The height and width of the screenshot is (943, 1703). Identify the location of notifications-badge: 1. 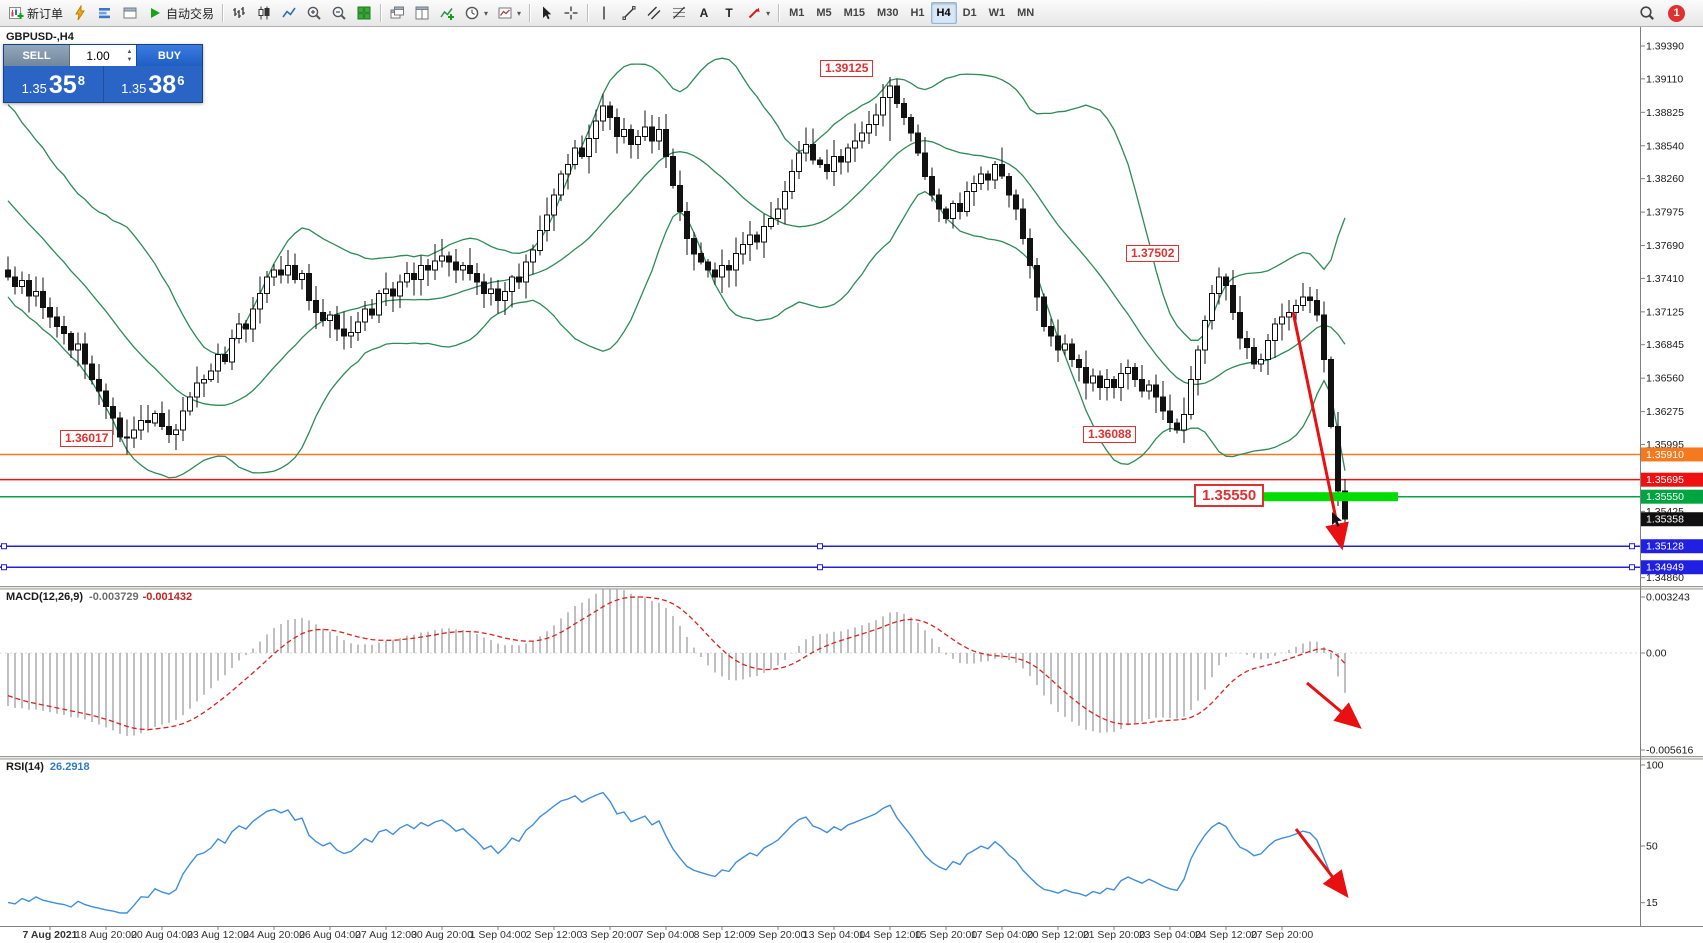
(1676, 13).